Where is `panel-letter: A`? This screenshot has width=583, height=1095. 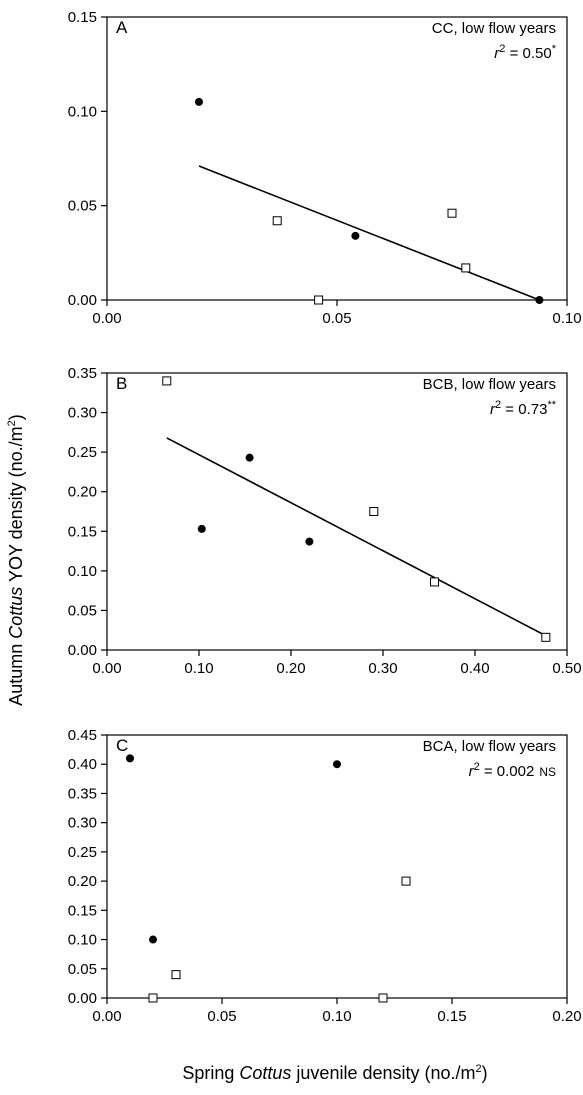
panel-letter: A is located at coordinates (122, 27).